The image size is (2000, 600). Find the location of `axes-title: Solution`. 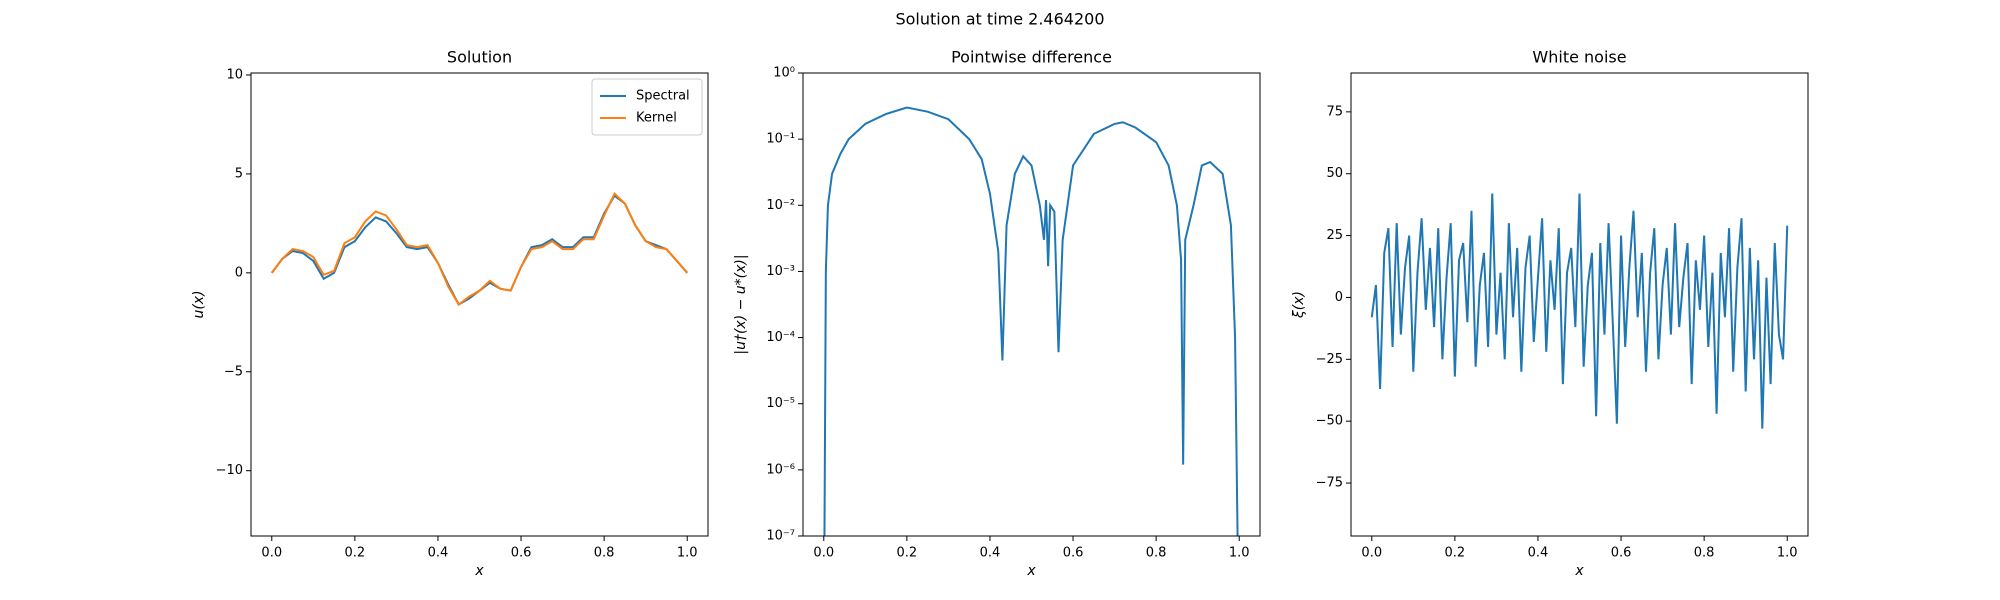

axes-title: Solution is located at coordinates (479, 57).